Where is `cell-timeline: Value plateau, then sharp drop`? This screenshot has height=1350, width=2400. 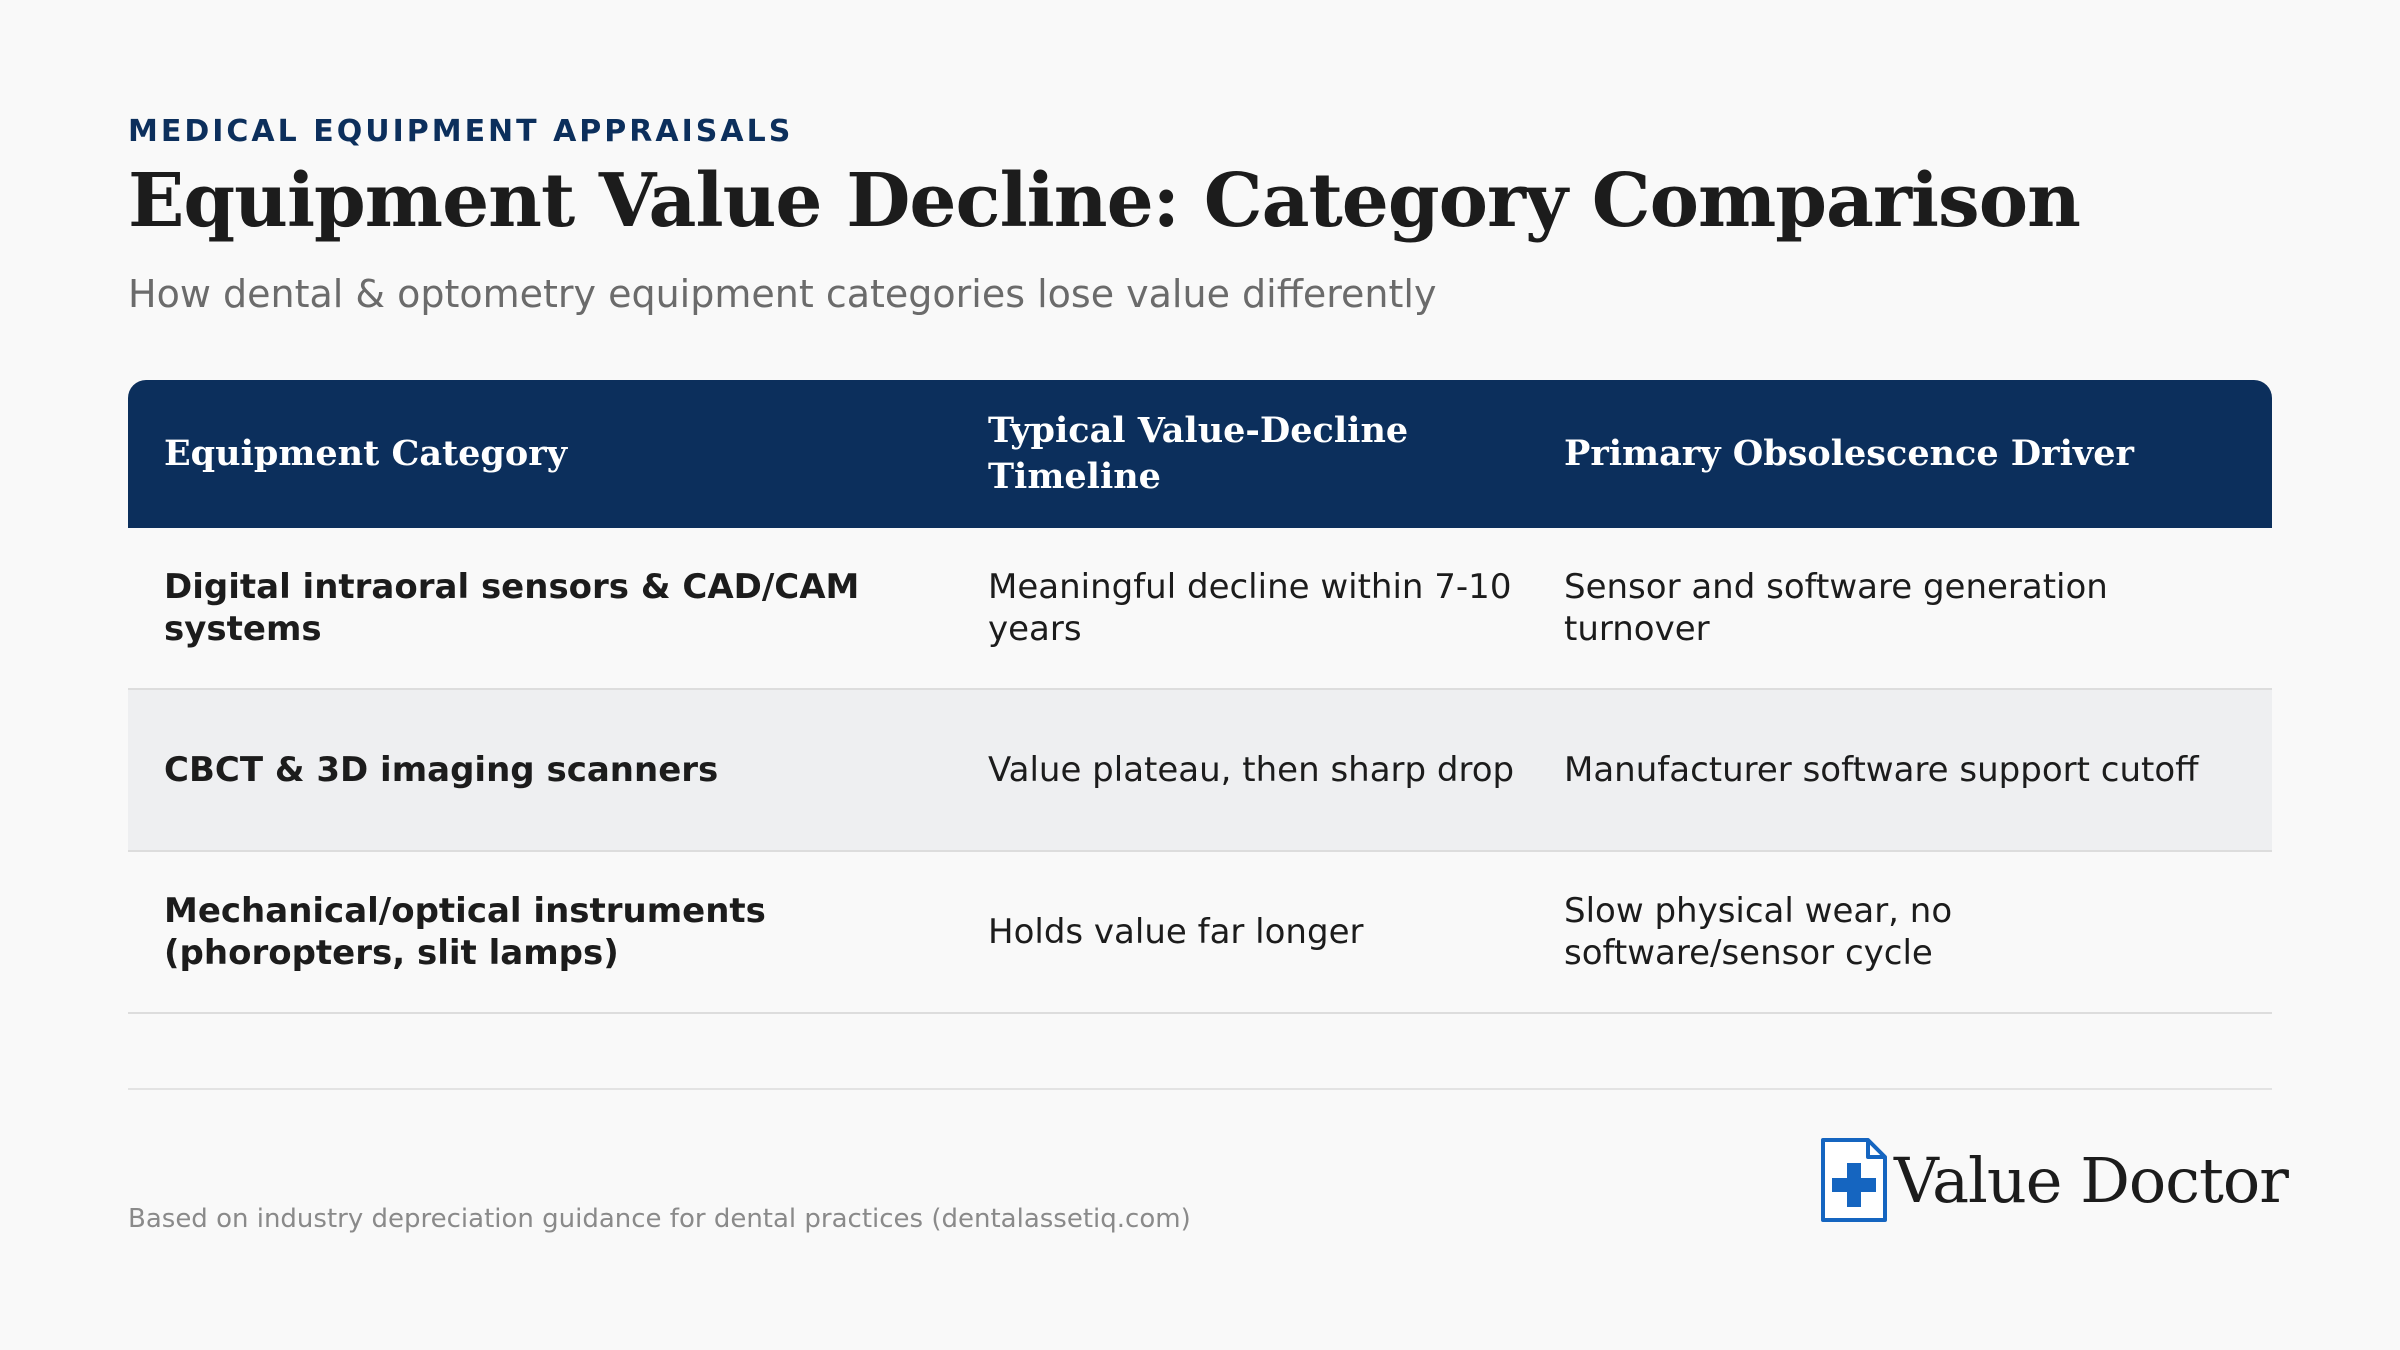 cell-timeline: Value plateau, then sharp drop is located at coordinates (1251, 770).